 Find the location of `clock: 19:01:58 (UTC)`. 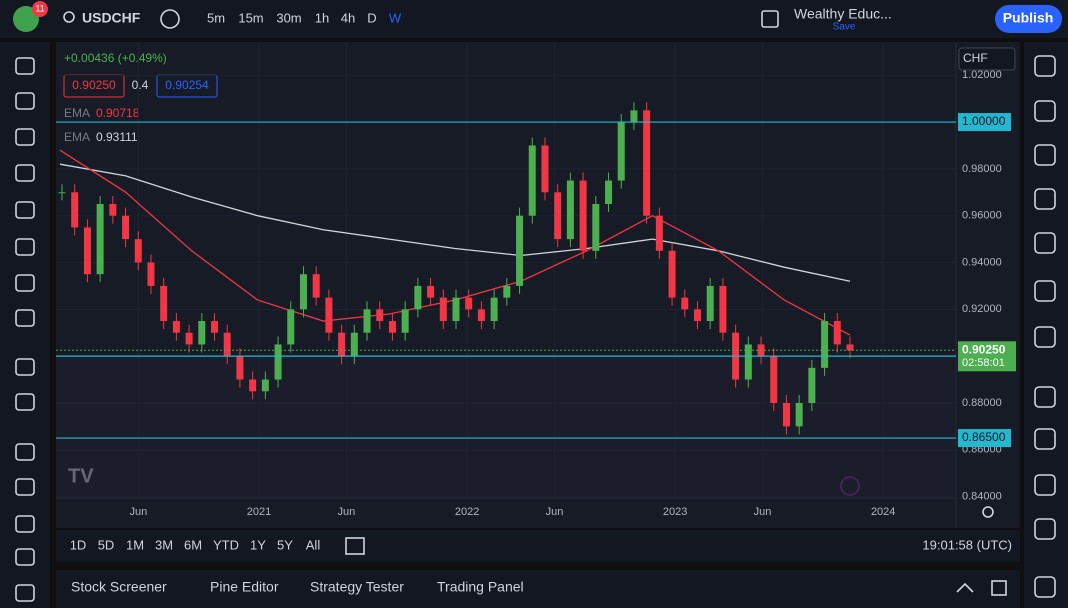

clock: 19:01:58 (UTC) is located at coordinates (967, 544).